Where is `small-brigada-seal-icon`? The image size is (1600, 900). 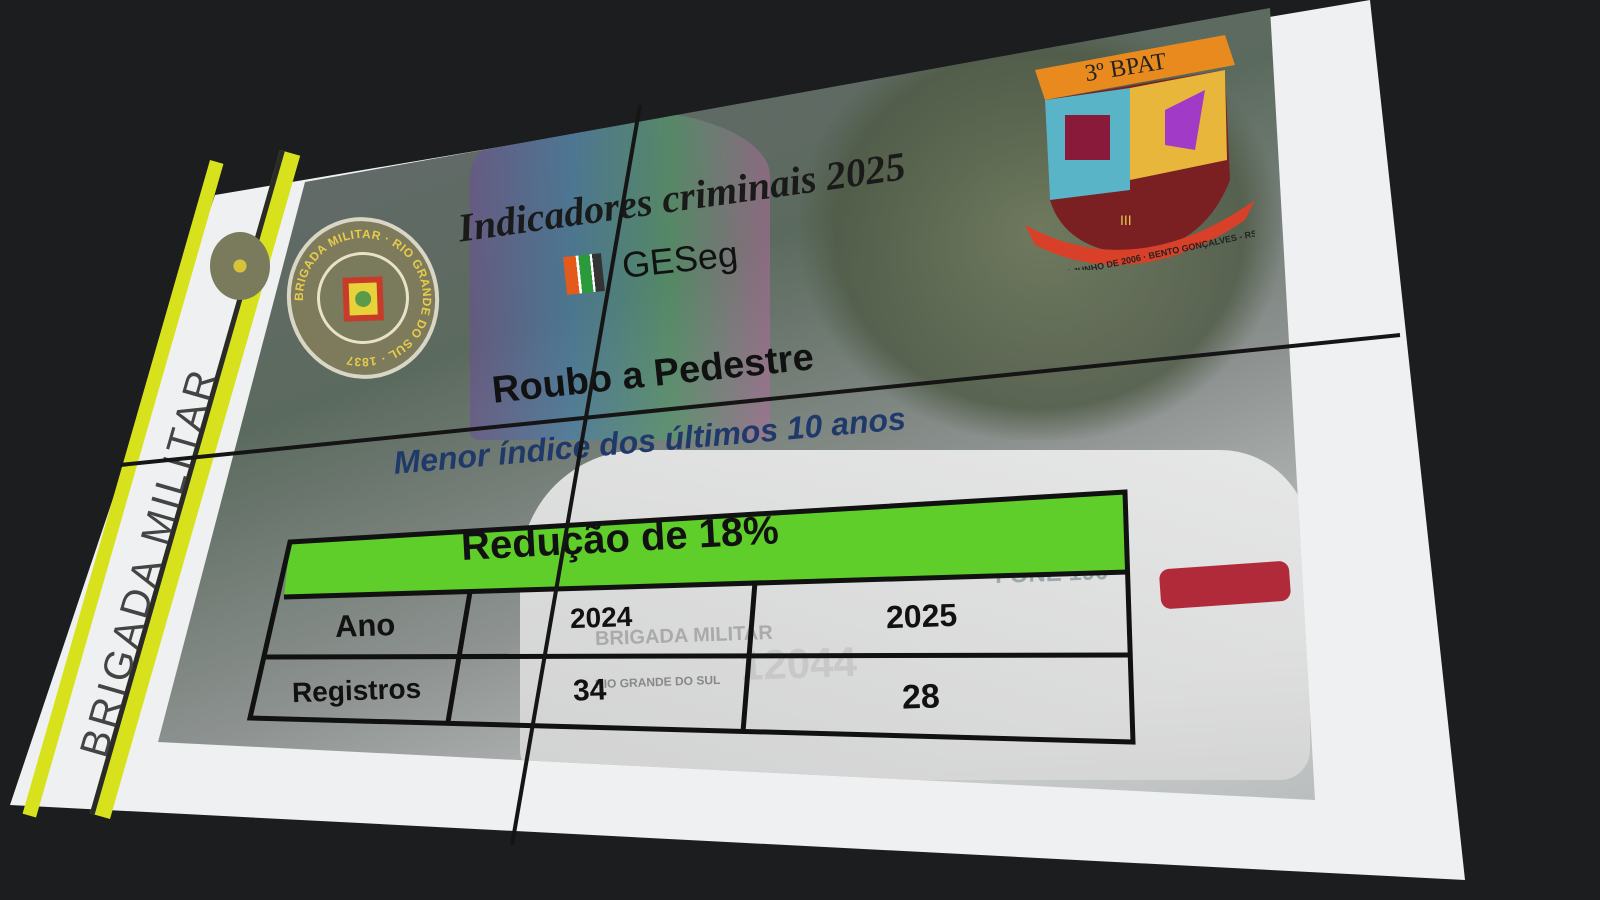
small-brigada-seal-icon is located at coordinates (240, 266).